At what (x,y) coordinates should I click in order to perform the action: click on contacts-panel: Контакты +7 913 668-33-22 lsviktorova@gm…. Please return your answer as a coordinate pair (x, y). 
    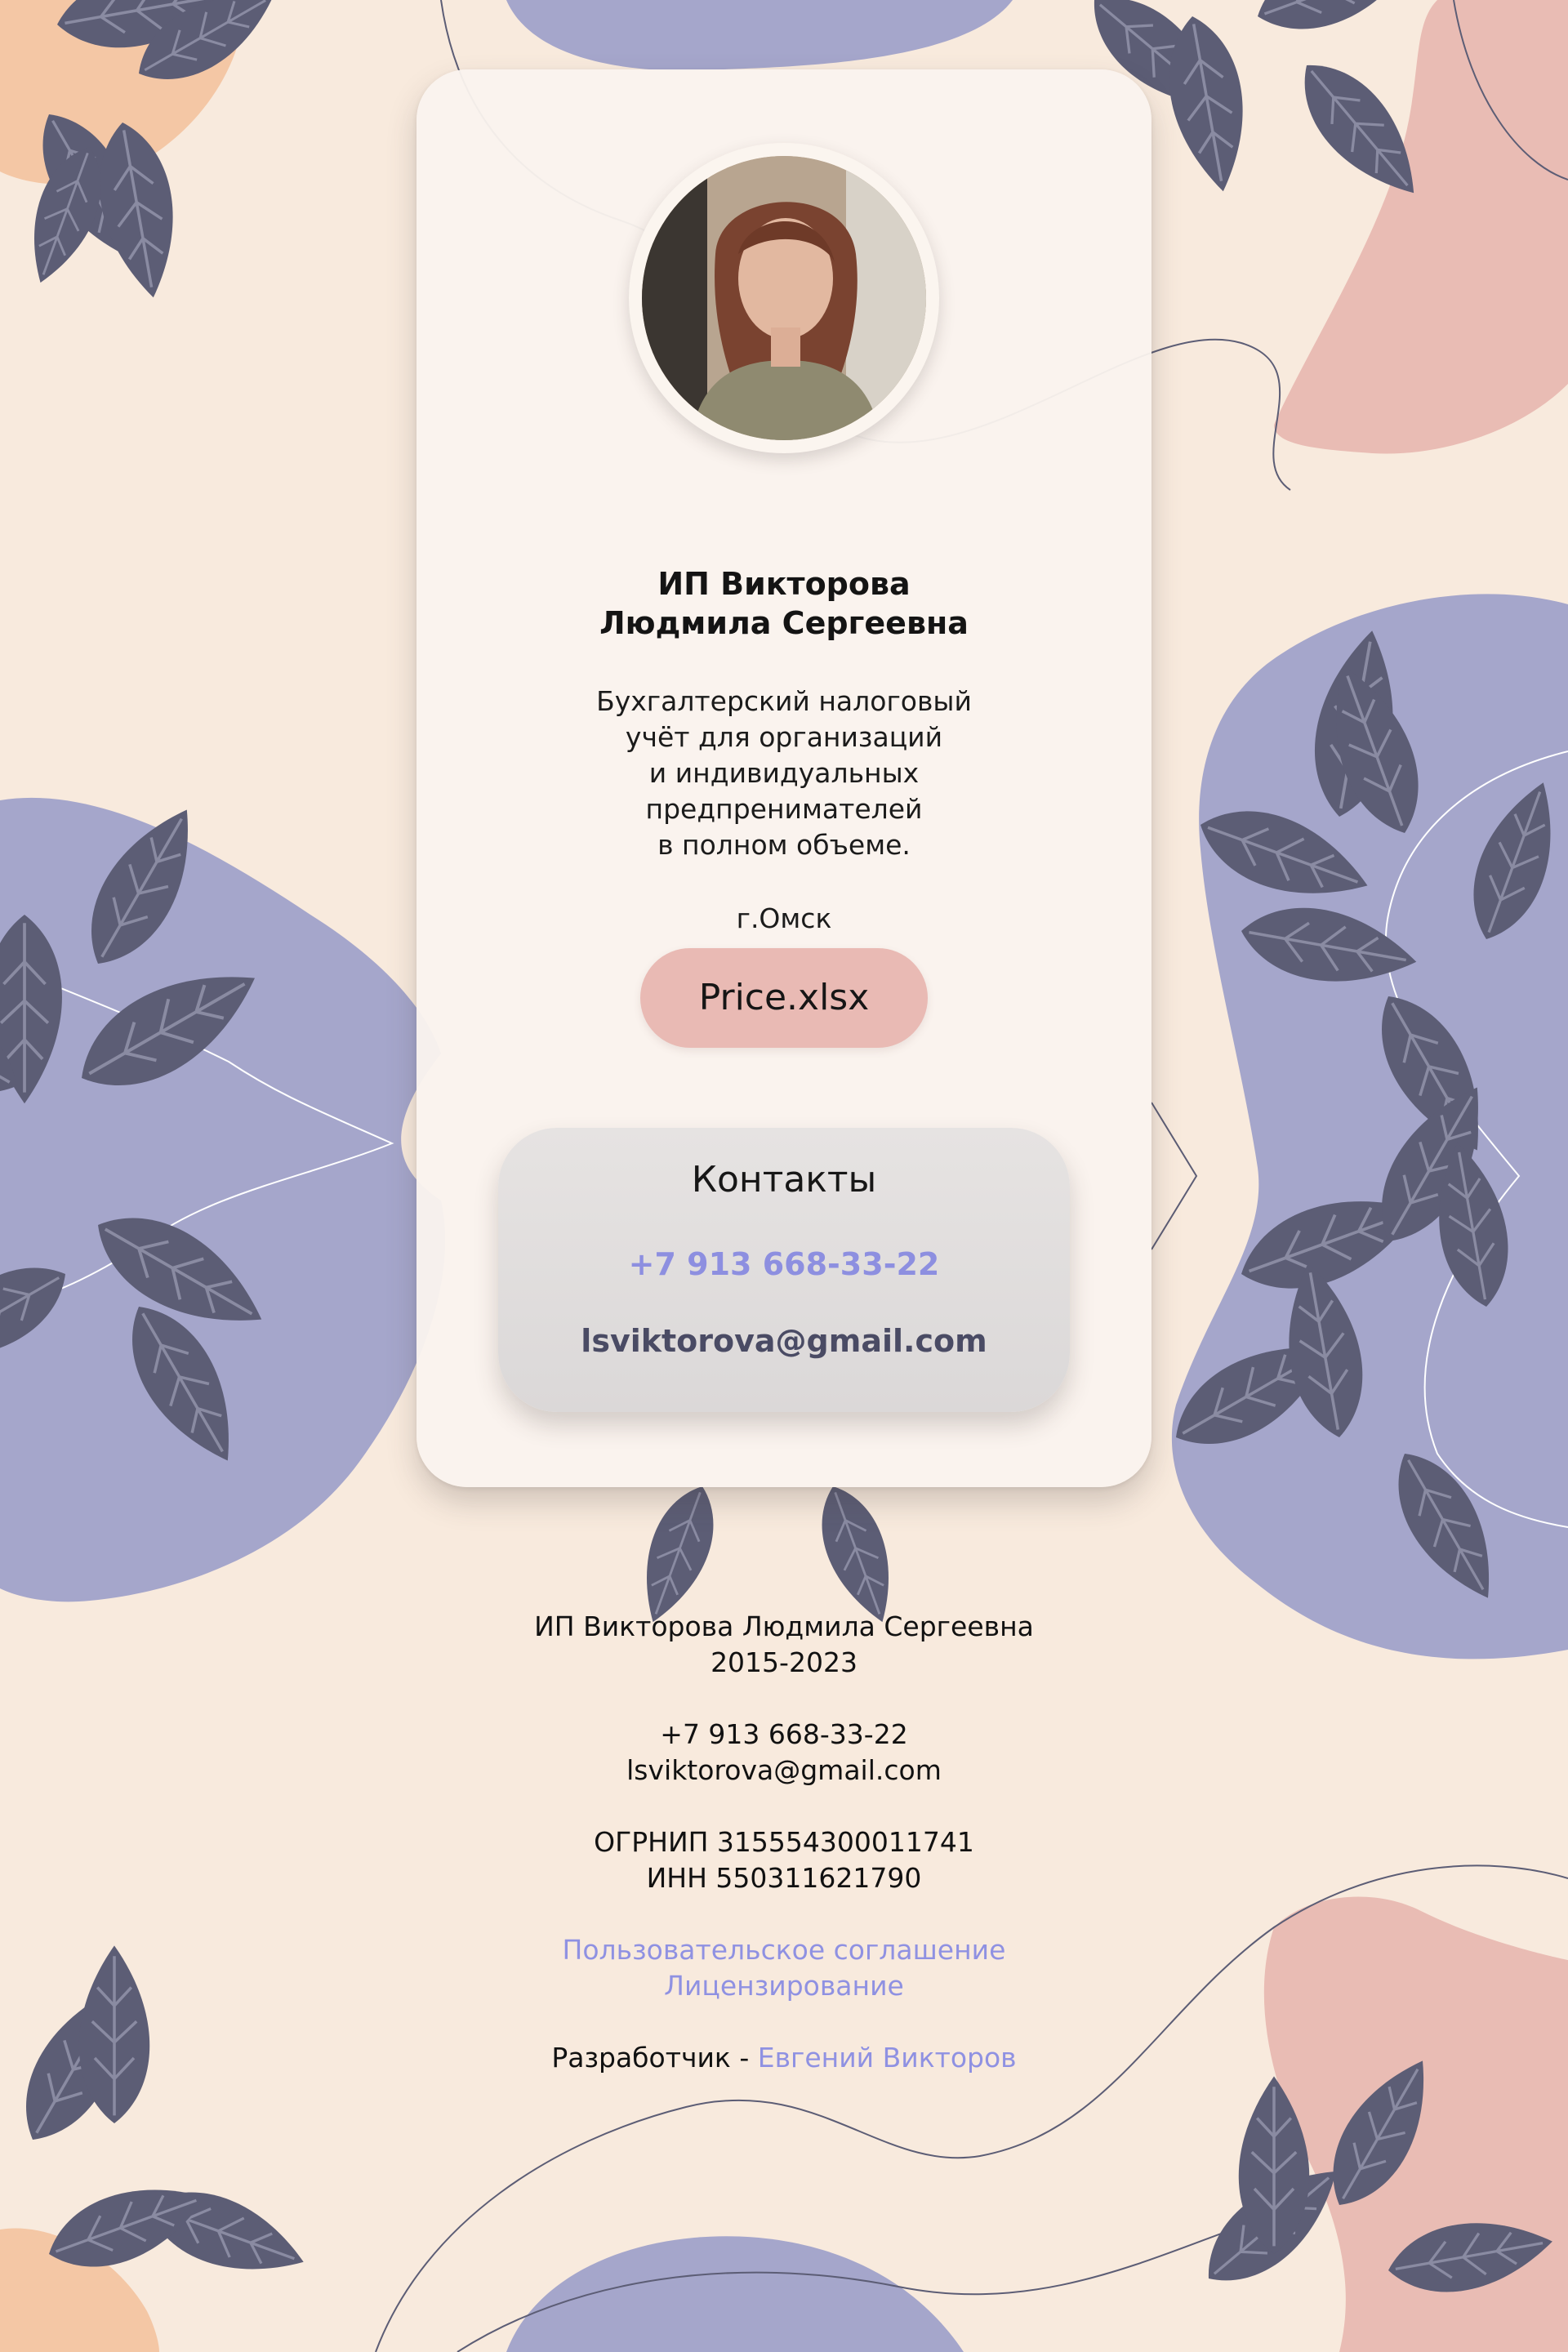
    Looking at the image, I should click on (784, 1270).